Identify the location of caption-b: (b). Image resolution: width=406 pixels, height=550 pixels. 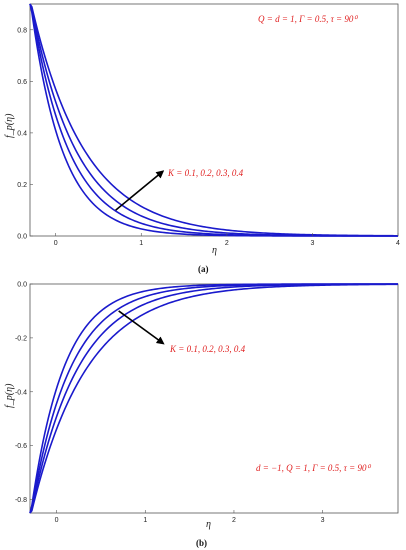
(201, 543).